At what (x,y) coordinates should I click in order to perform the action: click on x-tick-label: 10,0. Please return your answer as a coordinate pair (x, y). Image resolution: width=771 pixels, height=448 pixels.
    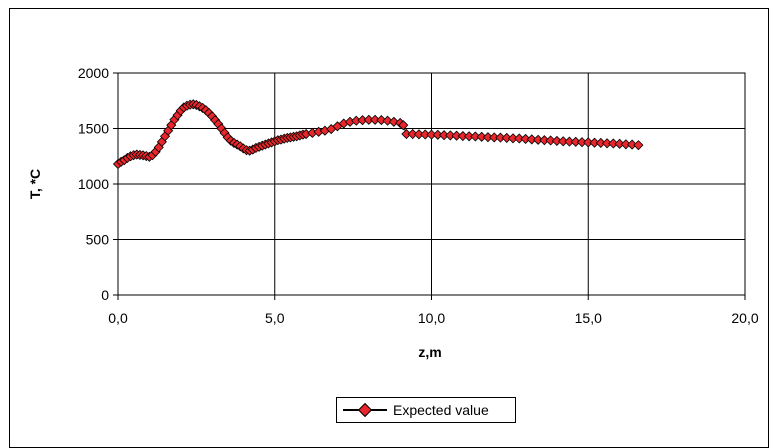
    Looking at the image, I should click on (431, 318).